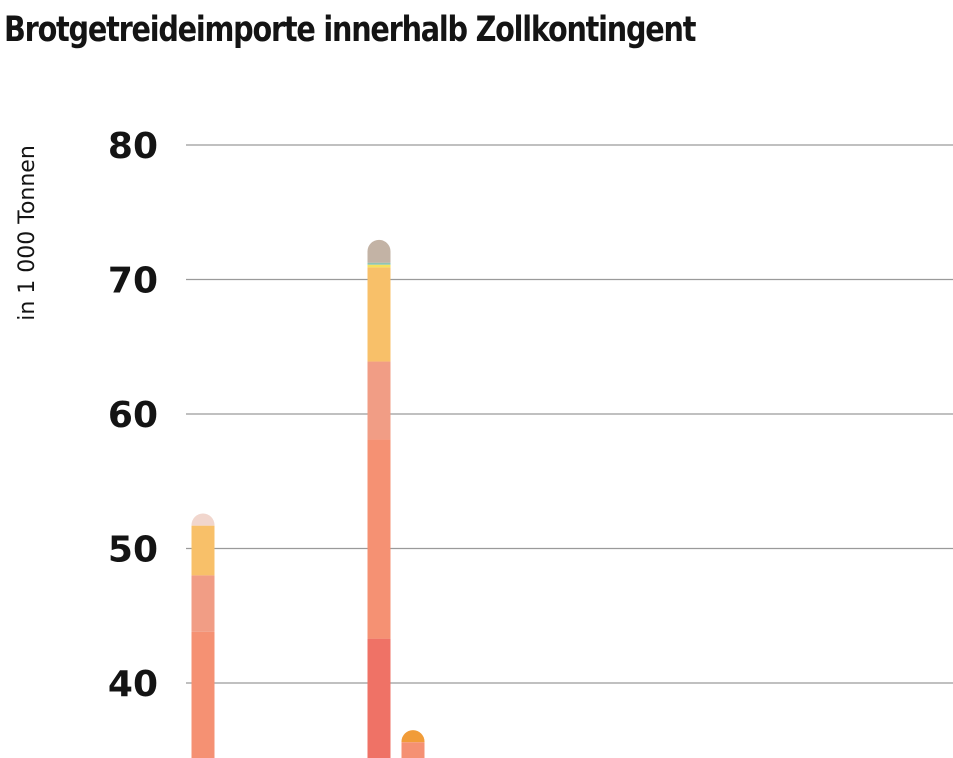 This screenshot has height=758, width=953. Describe the element at coordinates (133, 684) in the screenshot. I see `y-tick-label: 40` at that location.